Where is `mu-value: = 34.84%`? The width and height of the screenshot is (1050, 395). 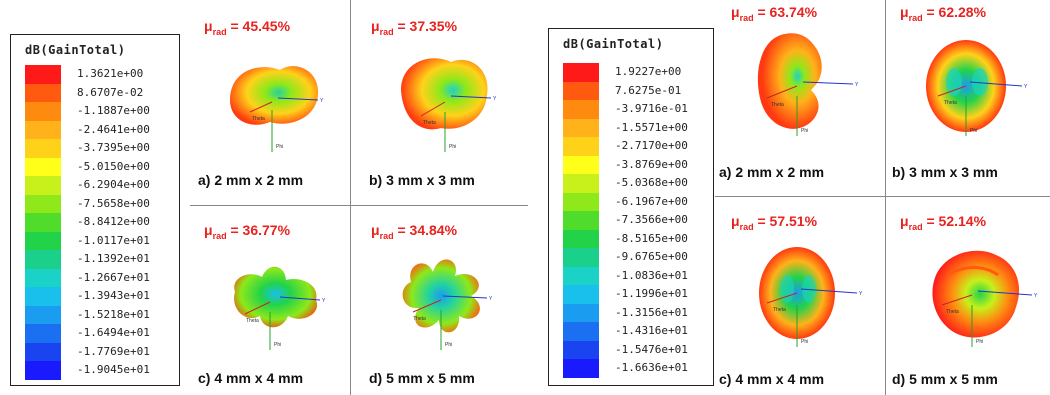
mu-value: = 34.84% is located at coordinates (427, 230).